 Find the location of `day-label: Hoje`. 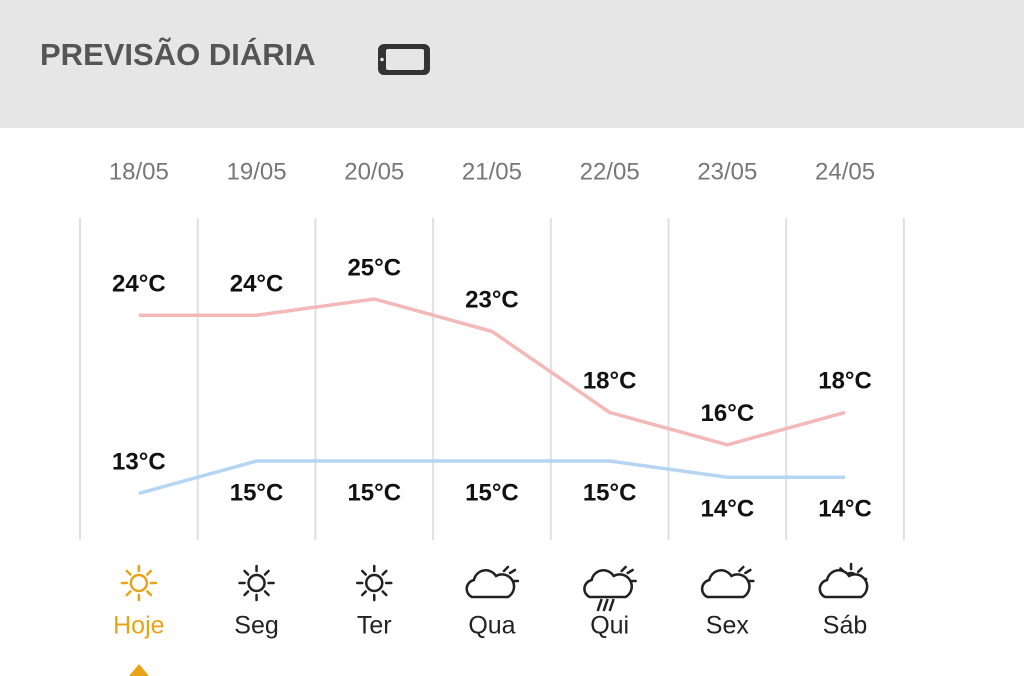

day-label: Hoje is located at coordinates (138, 626).